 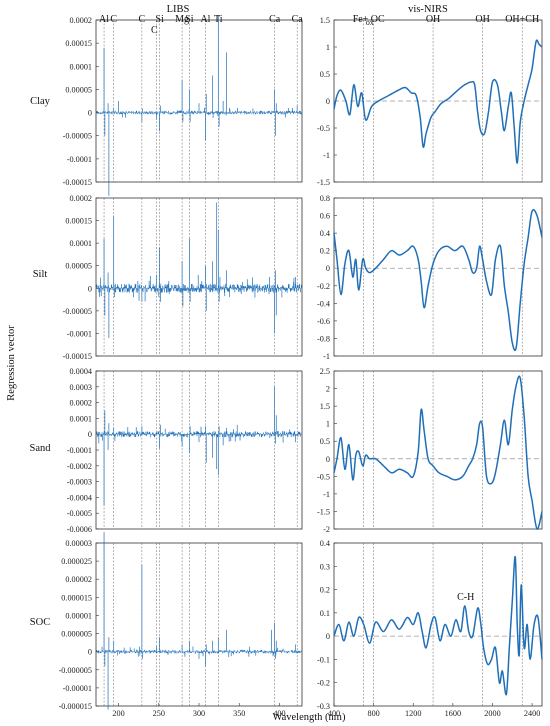 I want to click on row-label: Silt, so click(x=40, y=274).